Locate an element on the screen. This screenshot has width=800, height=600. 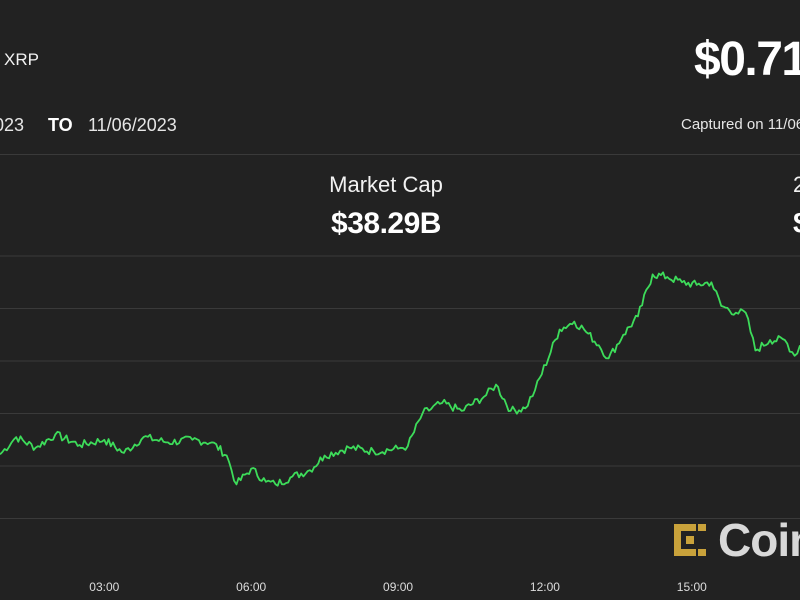
x-tick-label: 15:00 is located at coordinates (692, 587).